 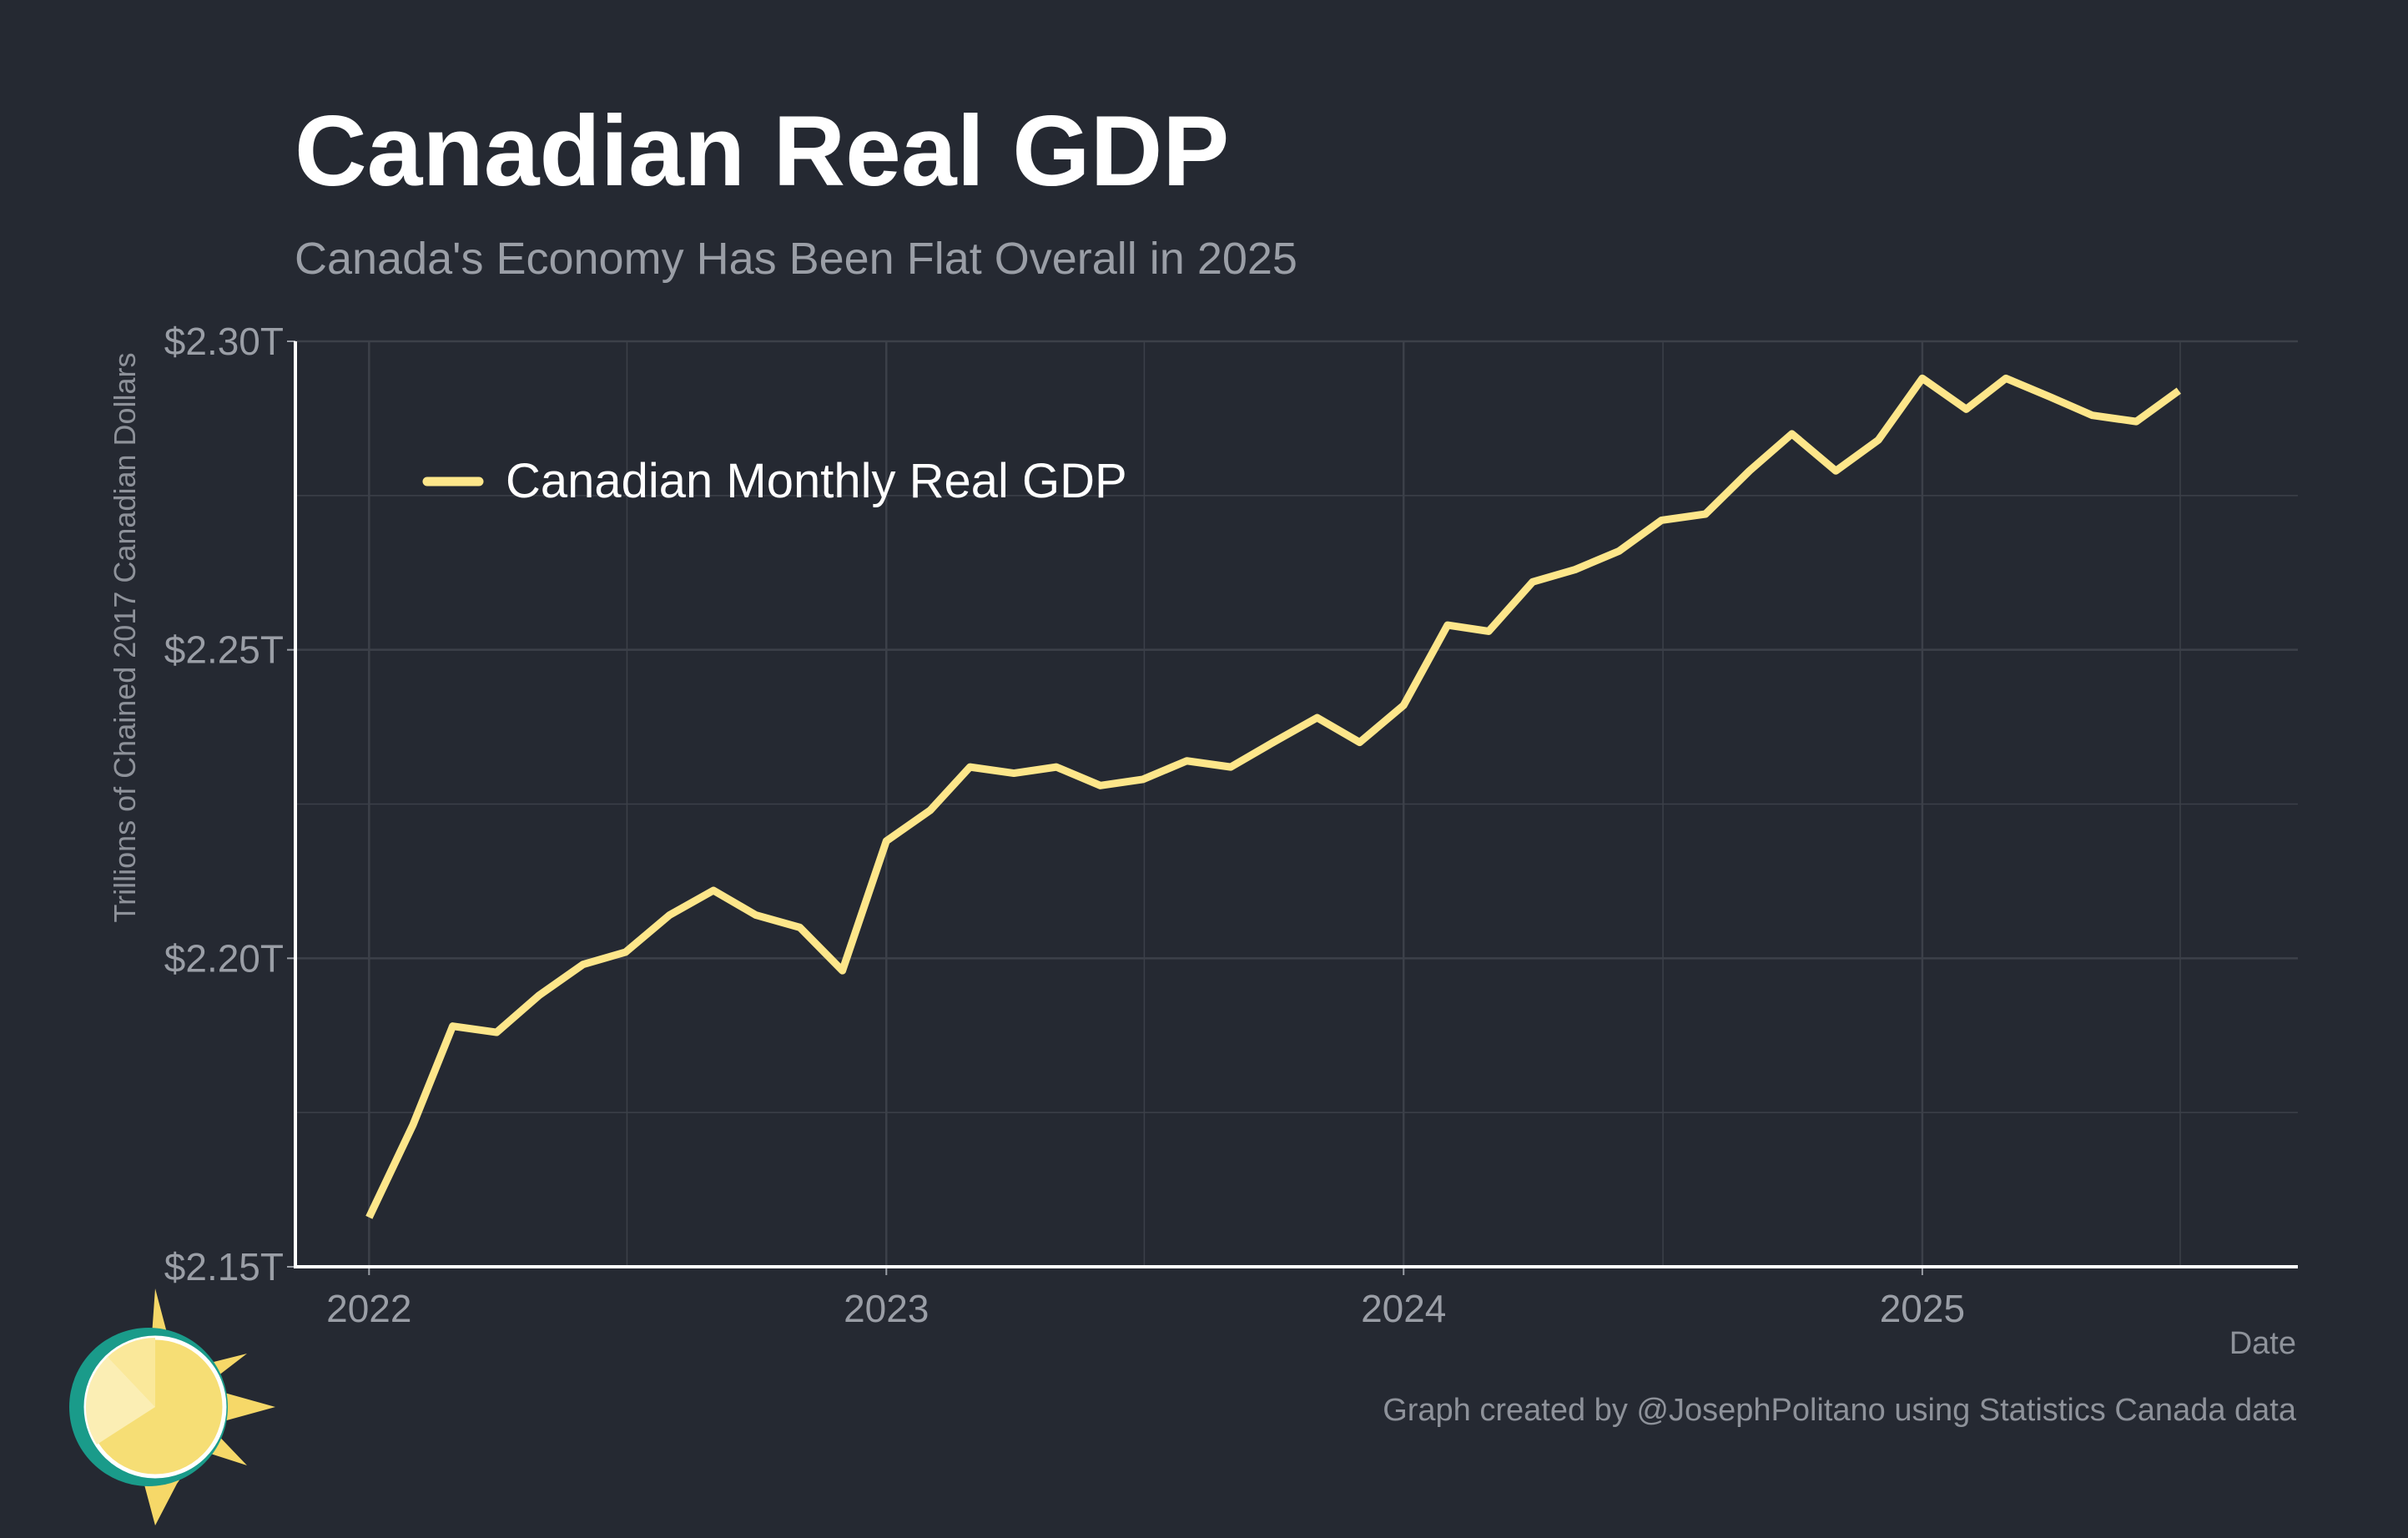 I want to click on x-tick-label: 2022, so click(x=368, y=1308).